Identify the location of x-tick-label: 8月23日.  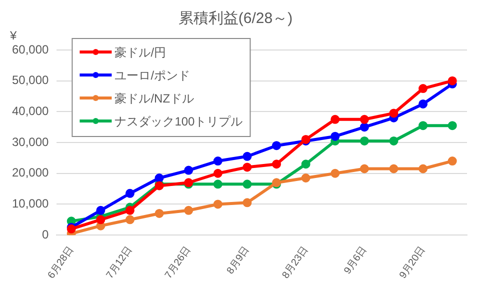
(295, 262).